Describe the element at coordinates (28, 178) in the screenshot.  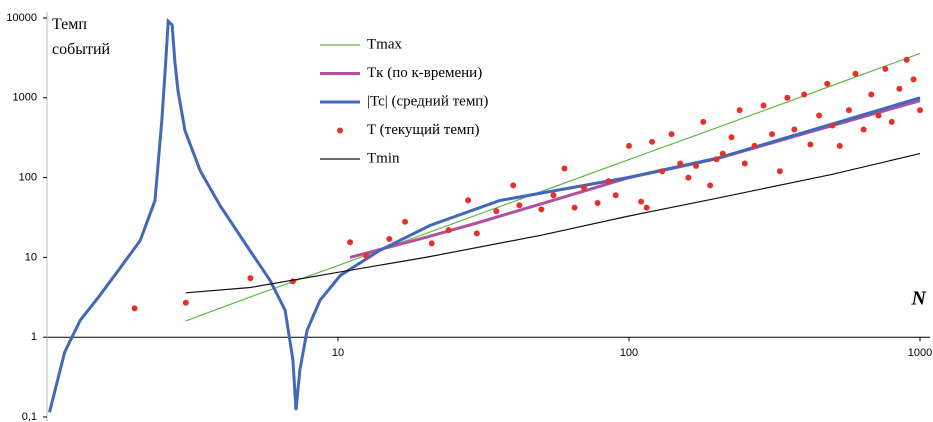
I see `y-tick-label: 100` at that location.